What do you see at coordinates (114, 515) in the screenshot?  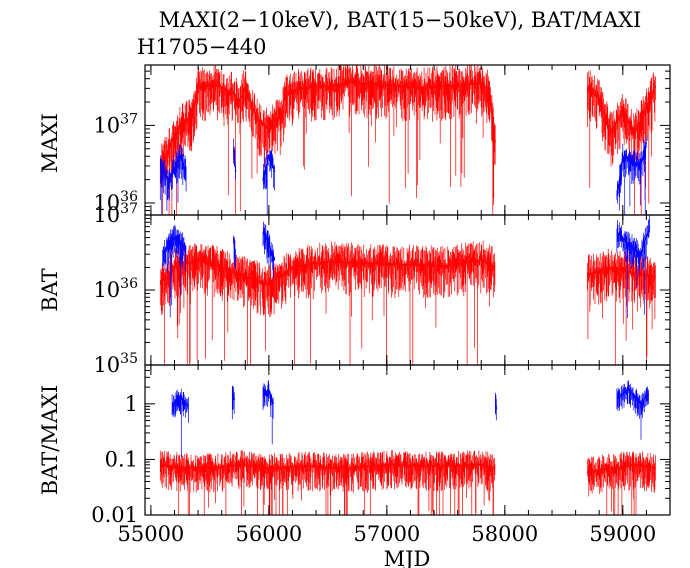 I see `y-tick-label: 0.01` at bounding box center [114, 515].